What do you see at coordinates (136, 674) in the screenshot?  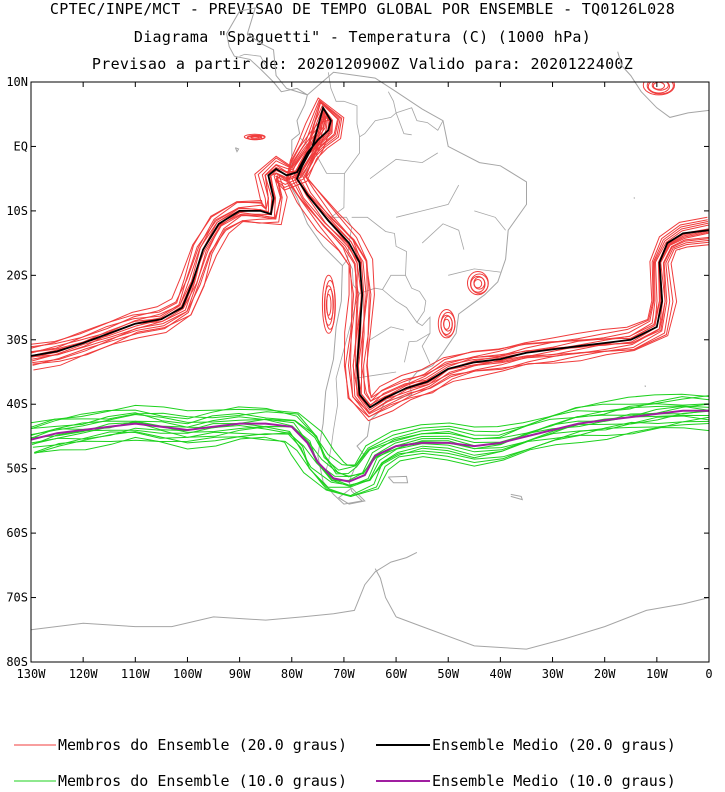 I see `x-tick-label-2: 110W` at bounding box center [136, 674].